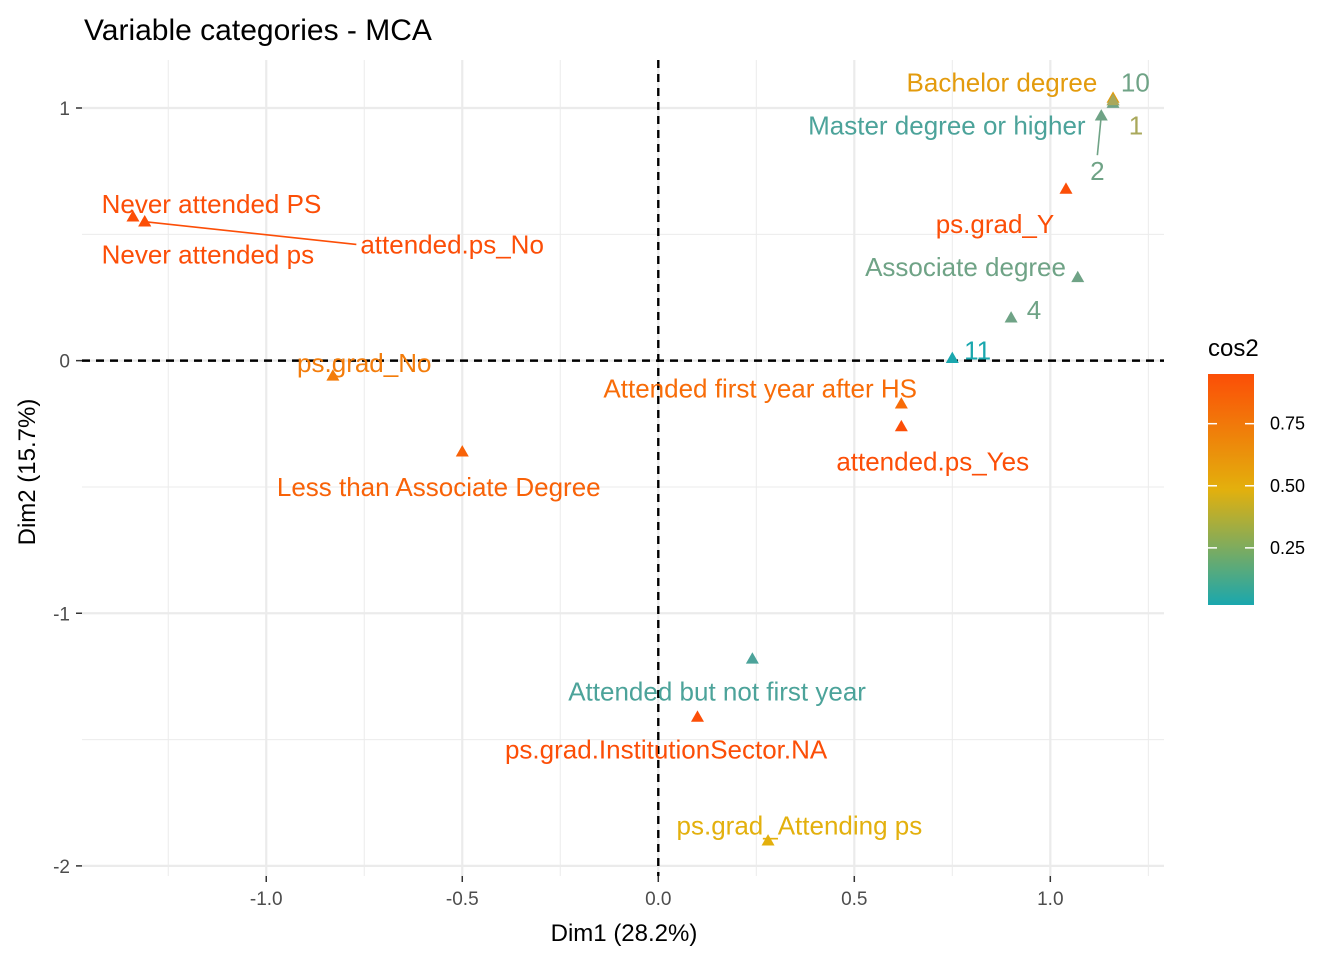 The width and height of the screenshot is (1344, 960). What do you see at coordinates (266, 899) in the screenshot?
I see `x-tick-label: -1.0` at bounding box center [266, 899].